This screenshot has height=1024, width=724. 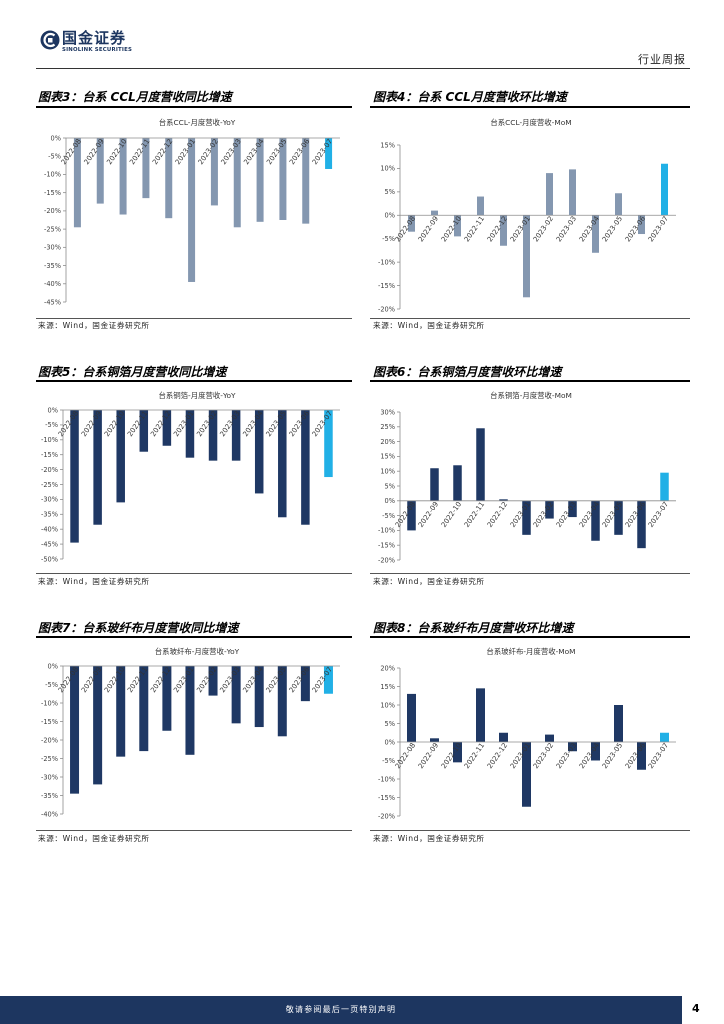 What do you see at coordinates (429, 581) in the screenshot?
I see `figure-6-source: 来源：Wind，国金证券研究所` at bounding box center [429, 581].